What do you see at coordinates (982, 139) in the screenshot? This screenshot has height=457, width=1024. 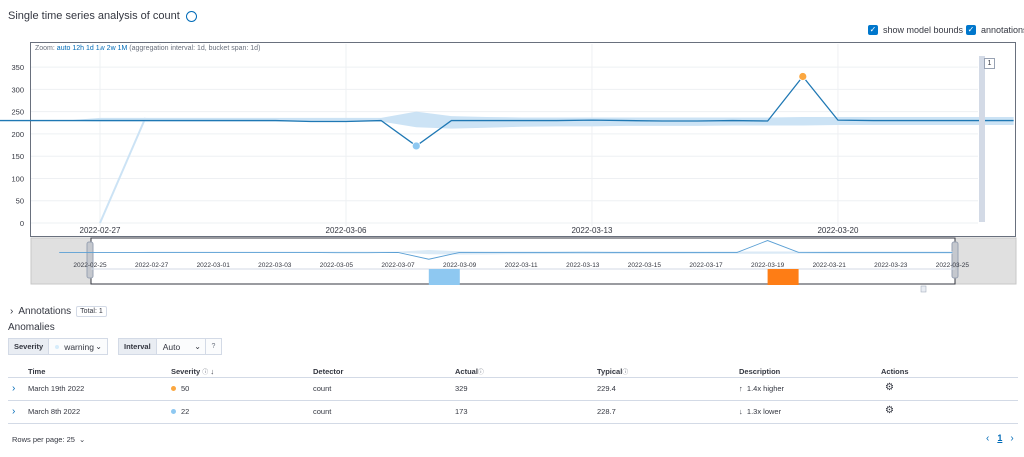 I see `annotation-marker` at bounding box center [982, 139].